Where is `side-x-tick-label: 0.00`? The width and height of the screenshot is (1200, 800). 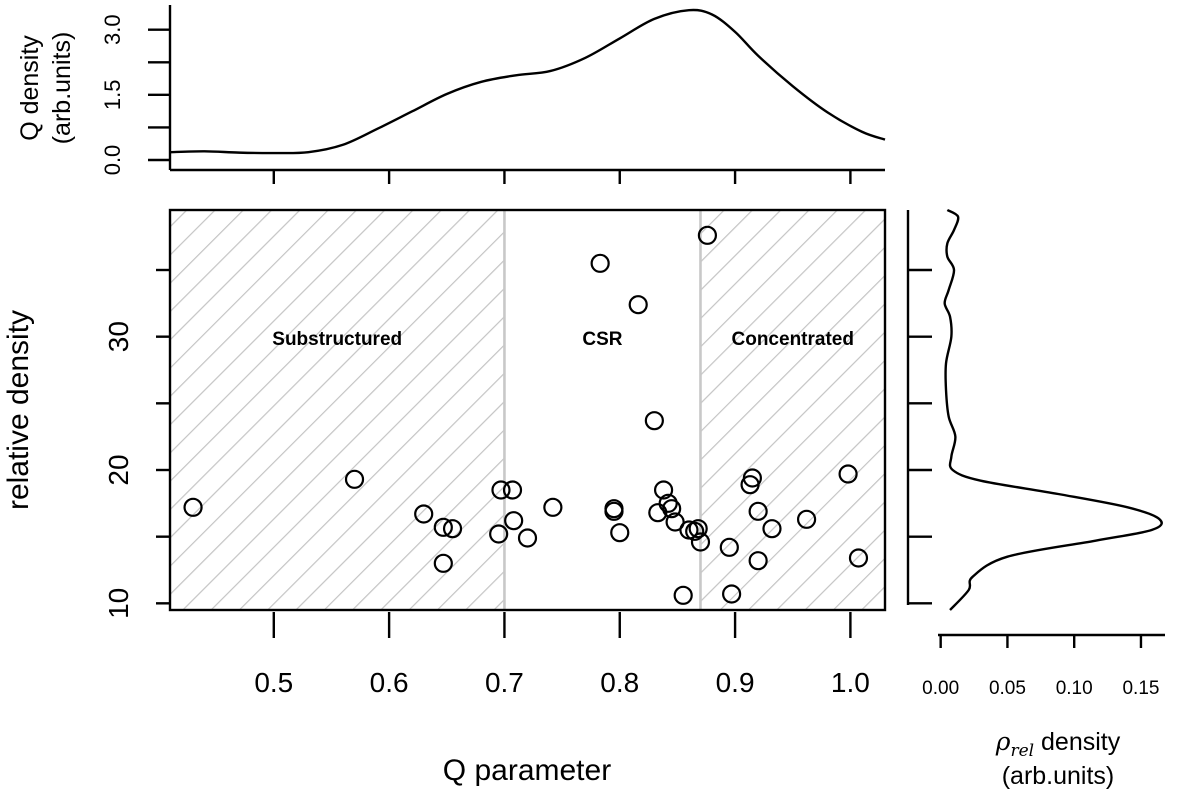 side-x-tick-label: 0.00 is located at coordinates (940, 688).